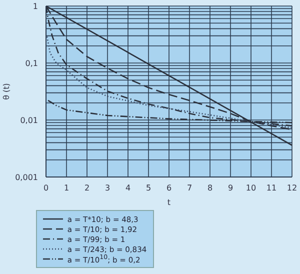  I want to click on y-tick-label: 0,1, so click(31, 63).